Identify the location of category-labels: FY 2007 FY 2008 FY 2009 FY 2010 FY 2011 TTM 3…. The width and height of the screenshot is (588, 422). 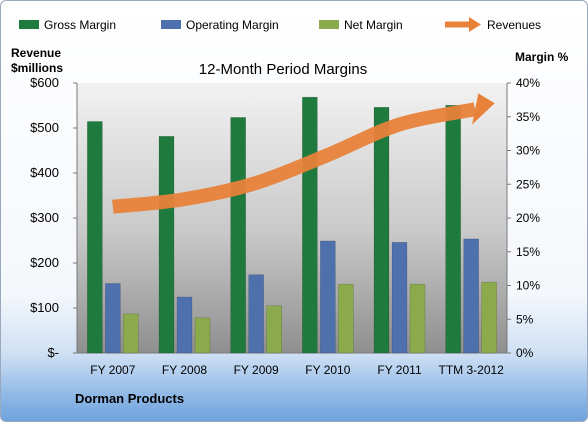
(297, 370).